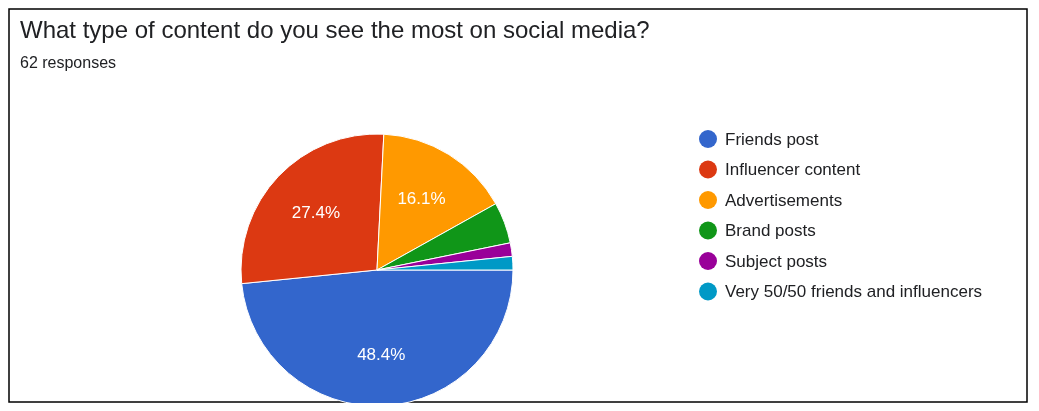 This screenshot has width=1039, height=411. I want to click on chart-title: What type of content do you see the most on social media?, so click(335, 29).